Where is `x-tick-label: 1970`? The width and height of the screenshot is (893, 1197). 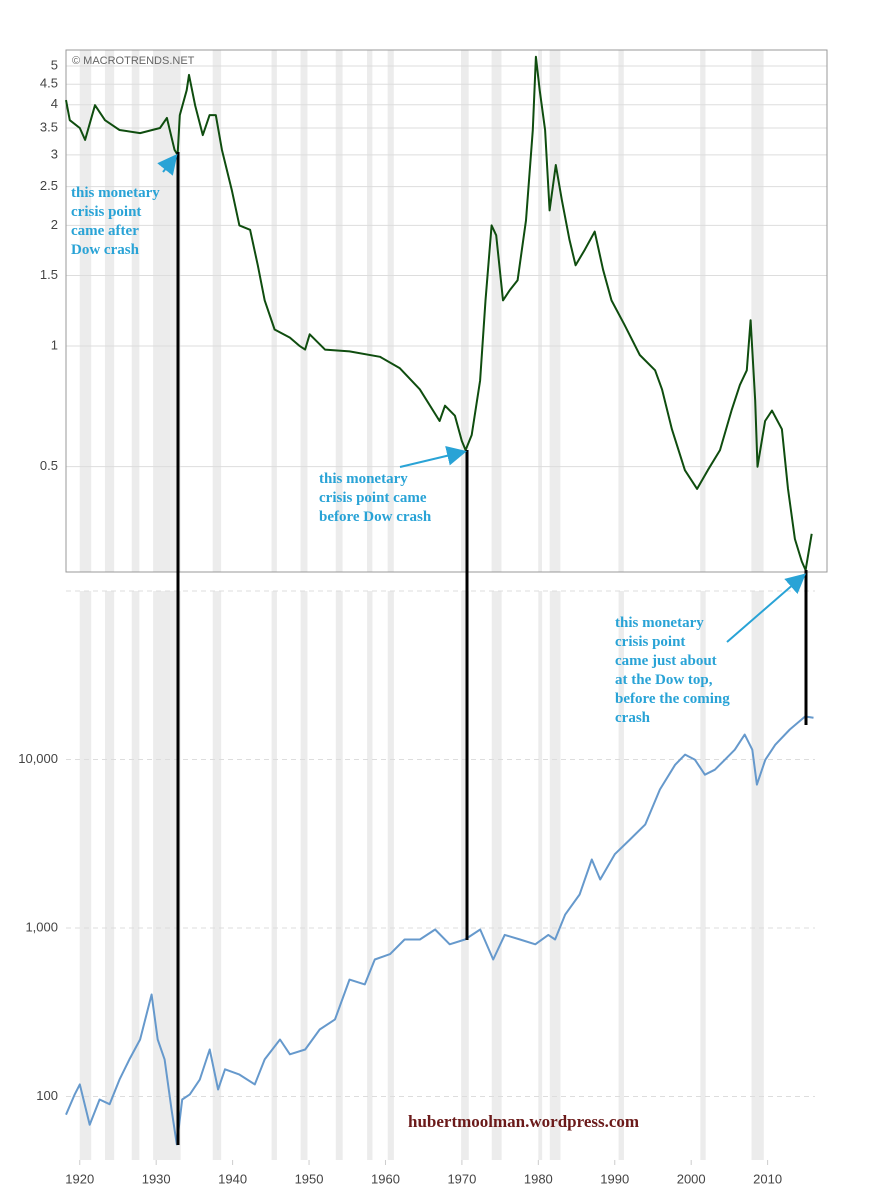
x-tick-label: 1970 is located at coordinates (461, 1178).